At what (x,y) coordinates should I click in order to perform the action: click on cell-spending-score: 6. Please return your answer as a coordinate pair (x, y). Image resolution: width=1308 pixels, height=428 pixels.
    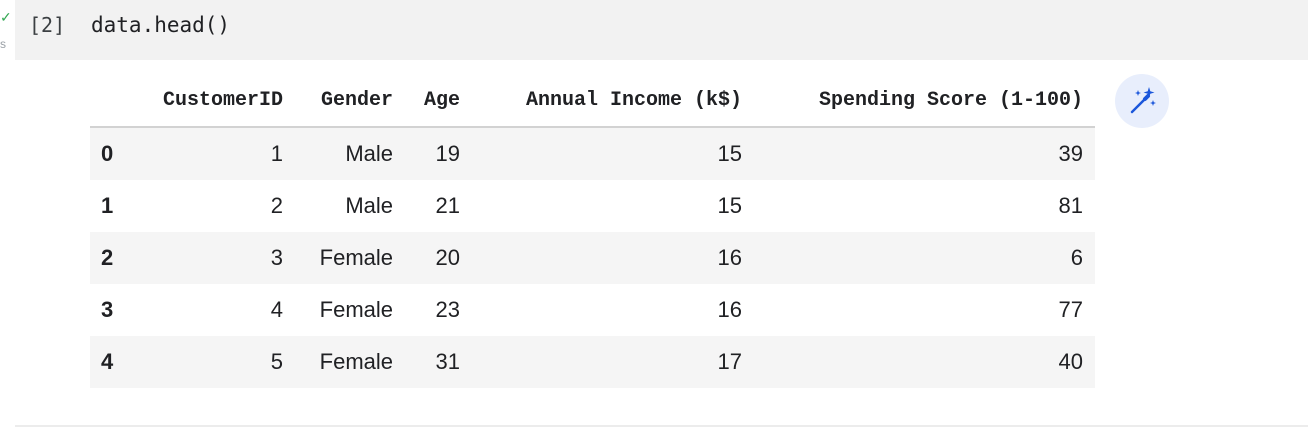
    Looking at the image, I should click on (1076, 257).